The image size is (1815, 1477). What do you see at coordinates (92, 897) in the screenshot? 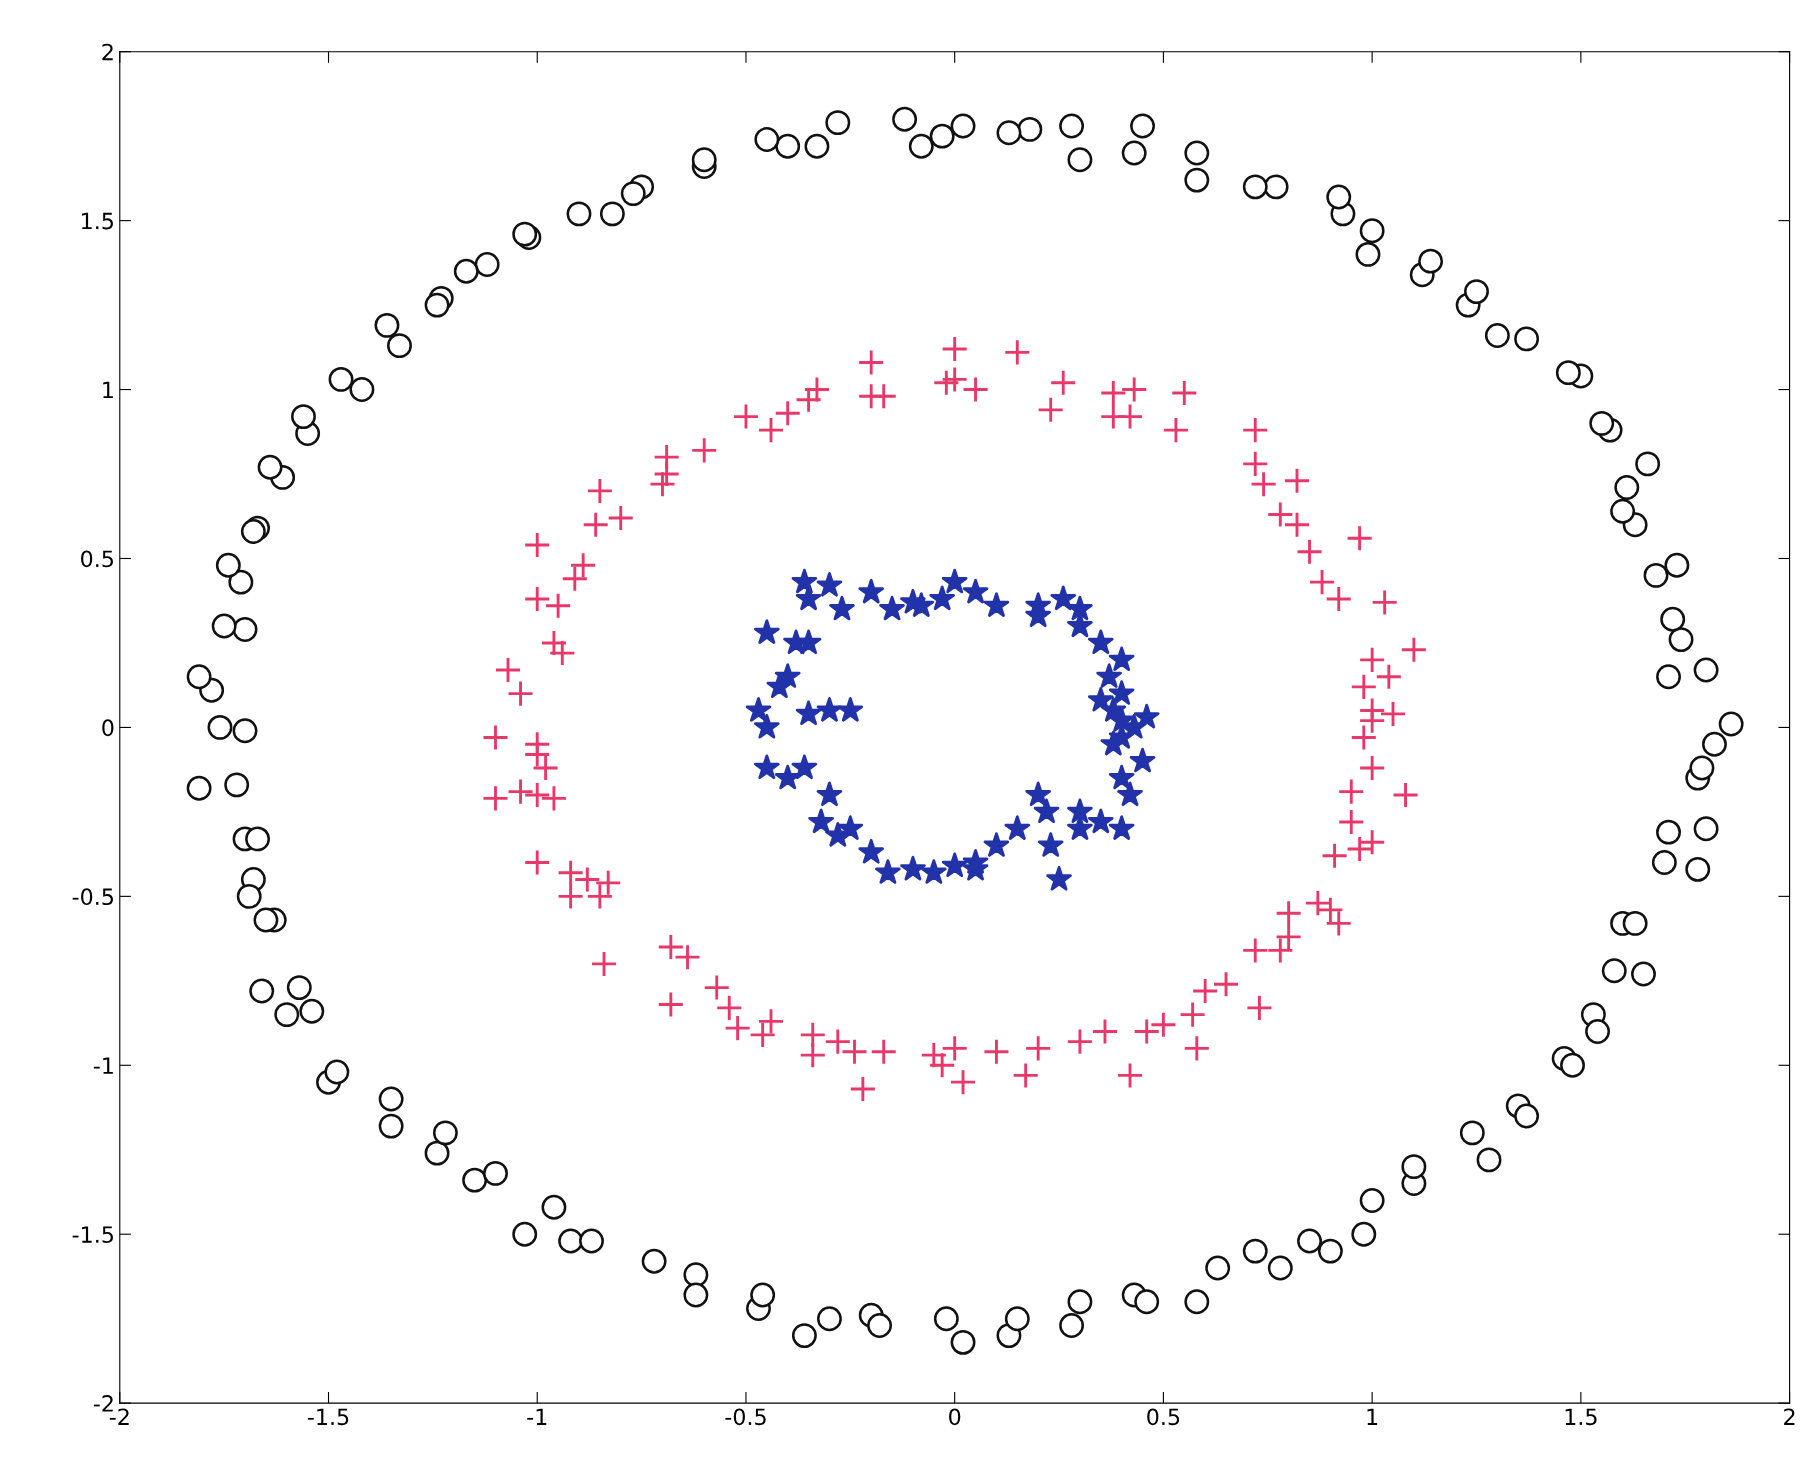
I see `y-tick-label: -0.5` at bounding box center [92, 897].